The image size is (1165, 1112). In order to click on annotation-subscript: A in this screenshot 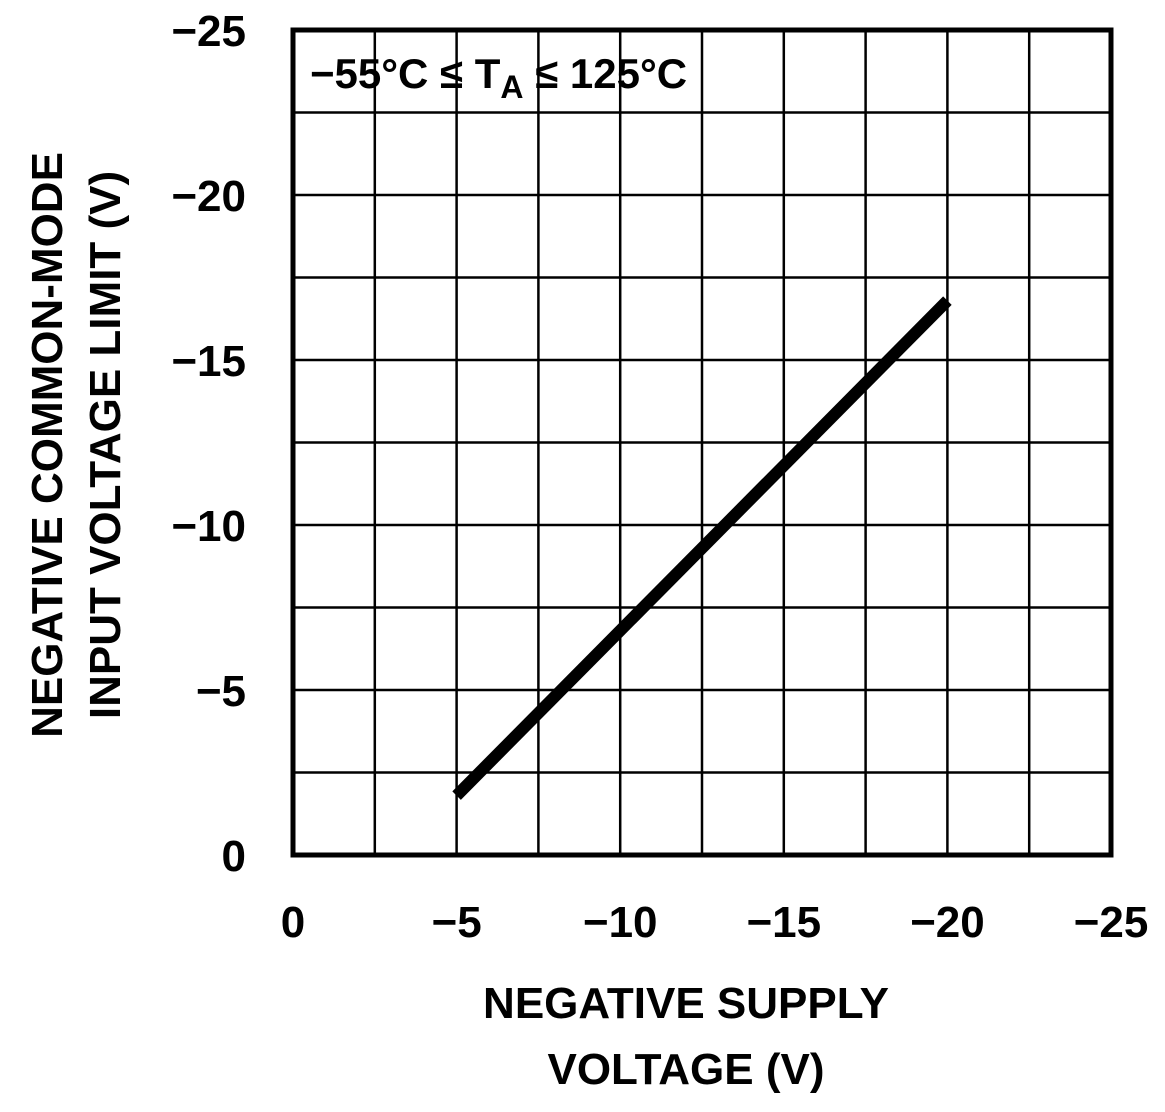, I will do `click(511, 87)`.